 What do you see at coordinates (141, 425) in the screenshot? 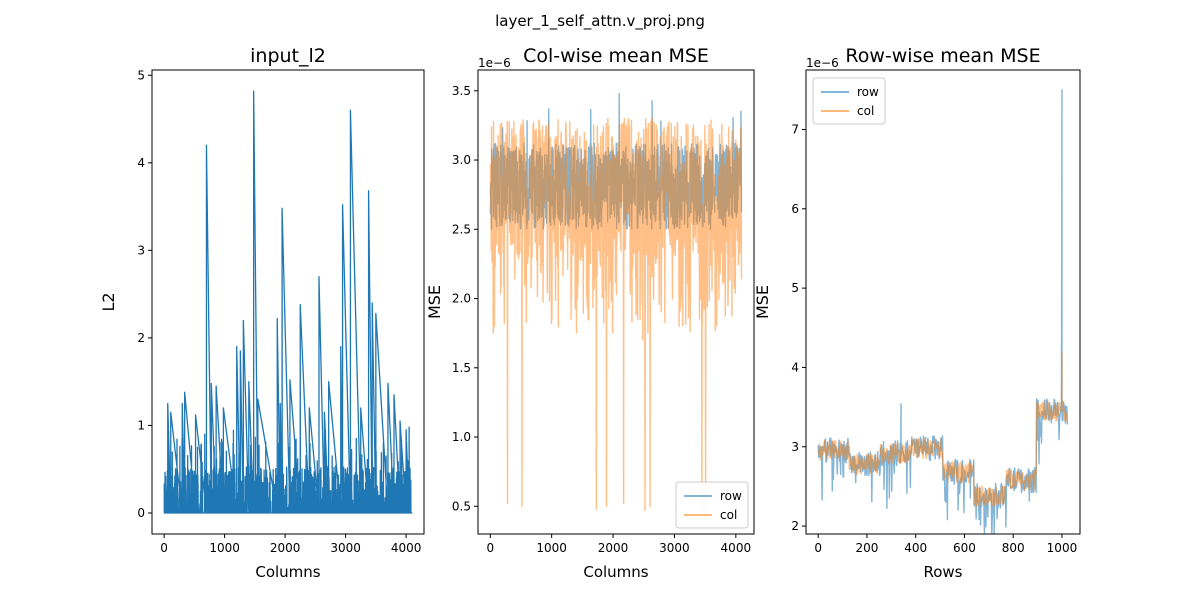
I see `y-tick-label: 1` at bounding box center [141, 425].